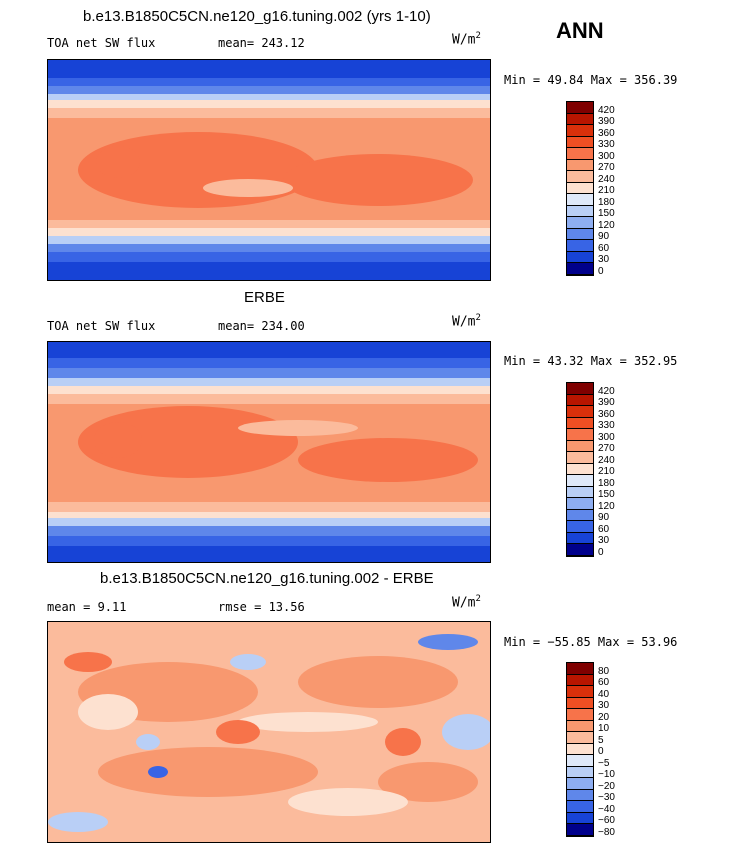 The width and height of the screenshot is (733, 847). What do you see at coordinates (606, 225) in the screenshot?
I see `colorbar-tick-label: 120` at bounding box center [606, 225].